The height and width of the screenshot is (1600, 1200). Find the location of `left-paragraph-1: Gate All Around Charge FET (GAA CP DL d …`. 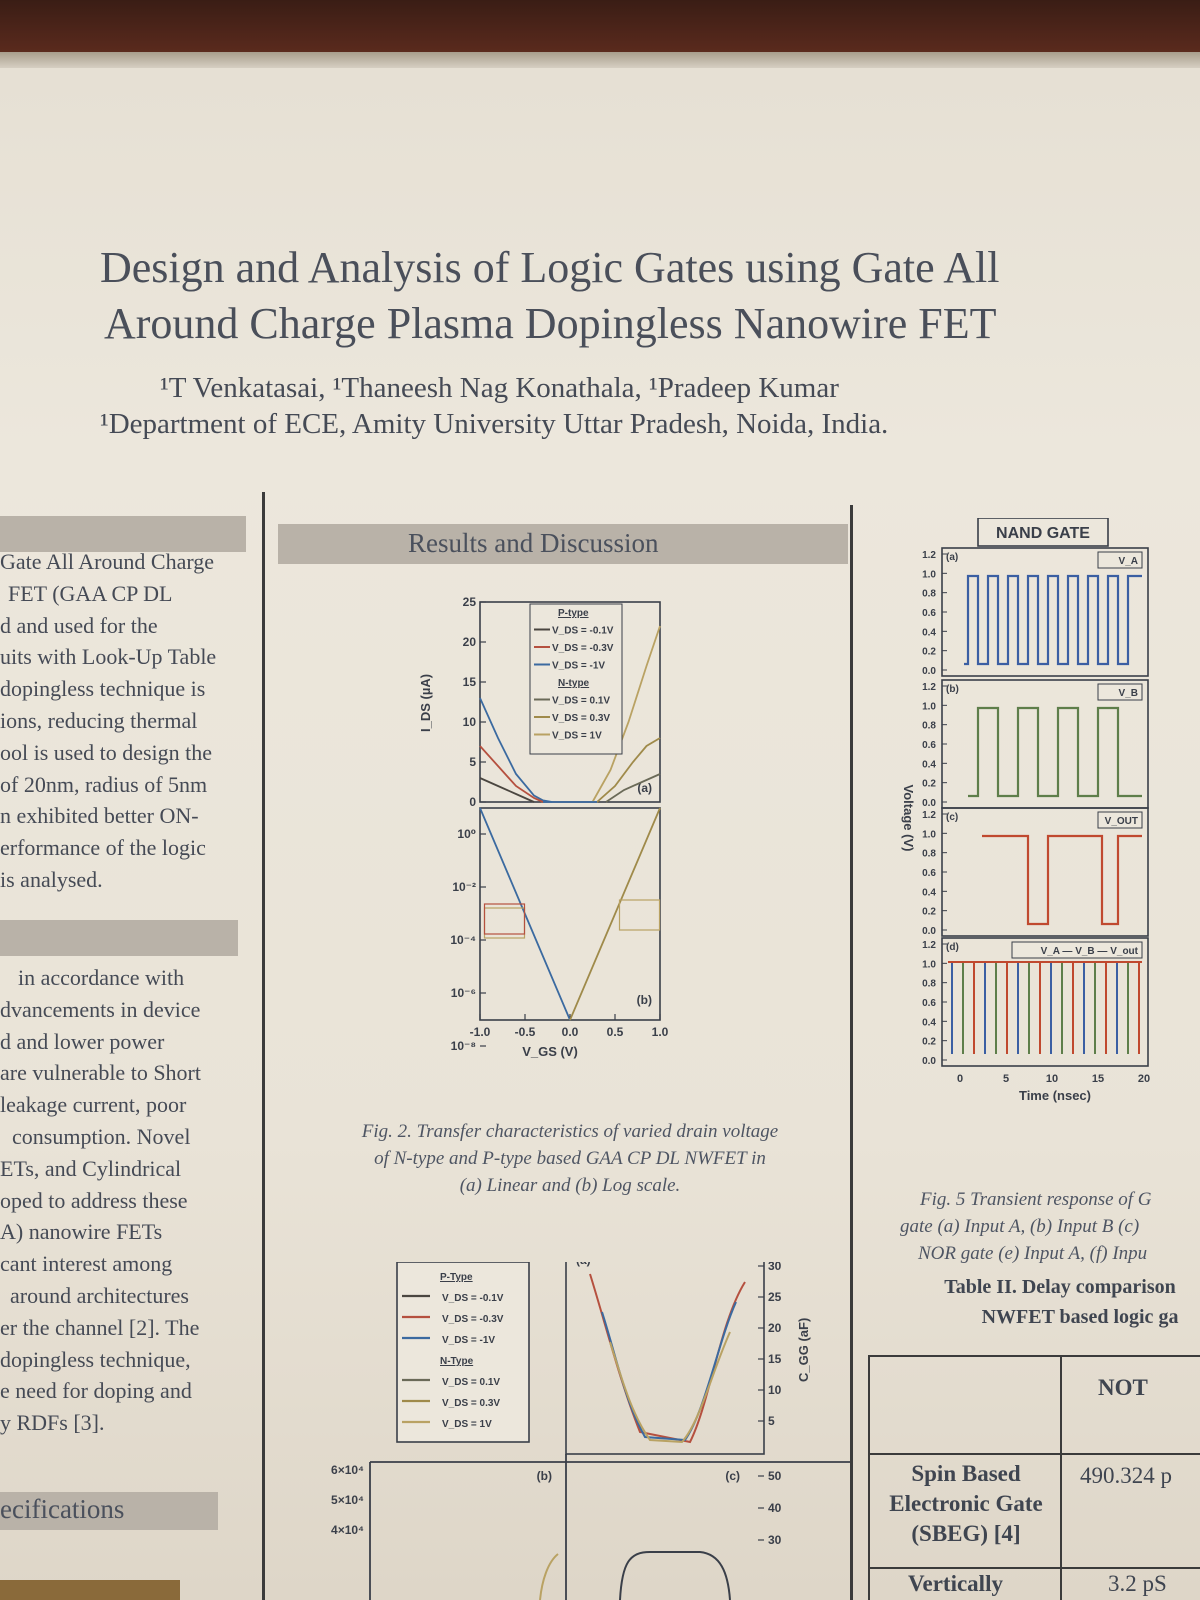

left-paragraph-1: Gate All Around Charge FET (GAA CP DL d … is located at coordinates (120, 721).